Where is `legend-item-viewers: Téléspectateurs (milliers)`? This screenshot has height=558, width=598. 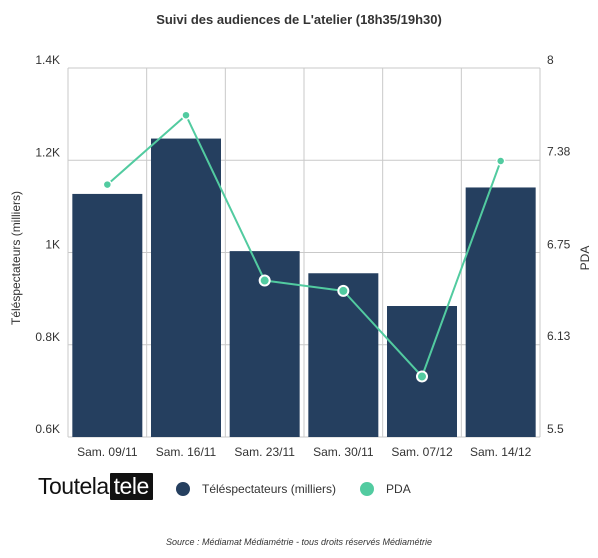
legend-item-viewers: Téléspectateurs (milliers) is located at coordinates (256, 489).